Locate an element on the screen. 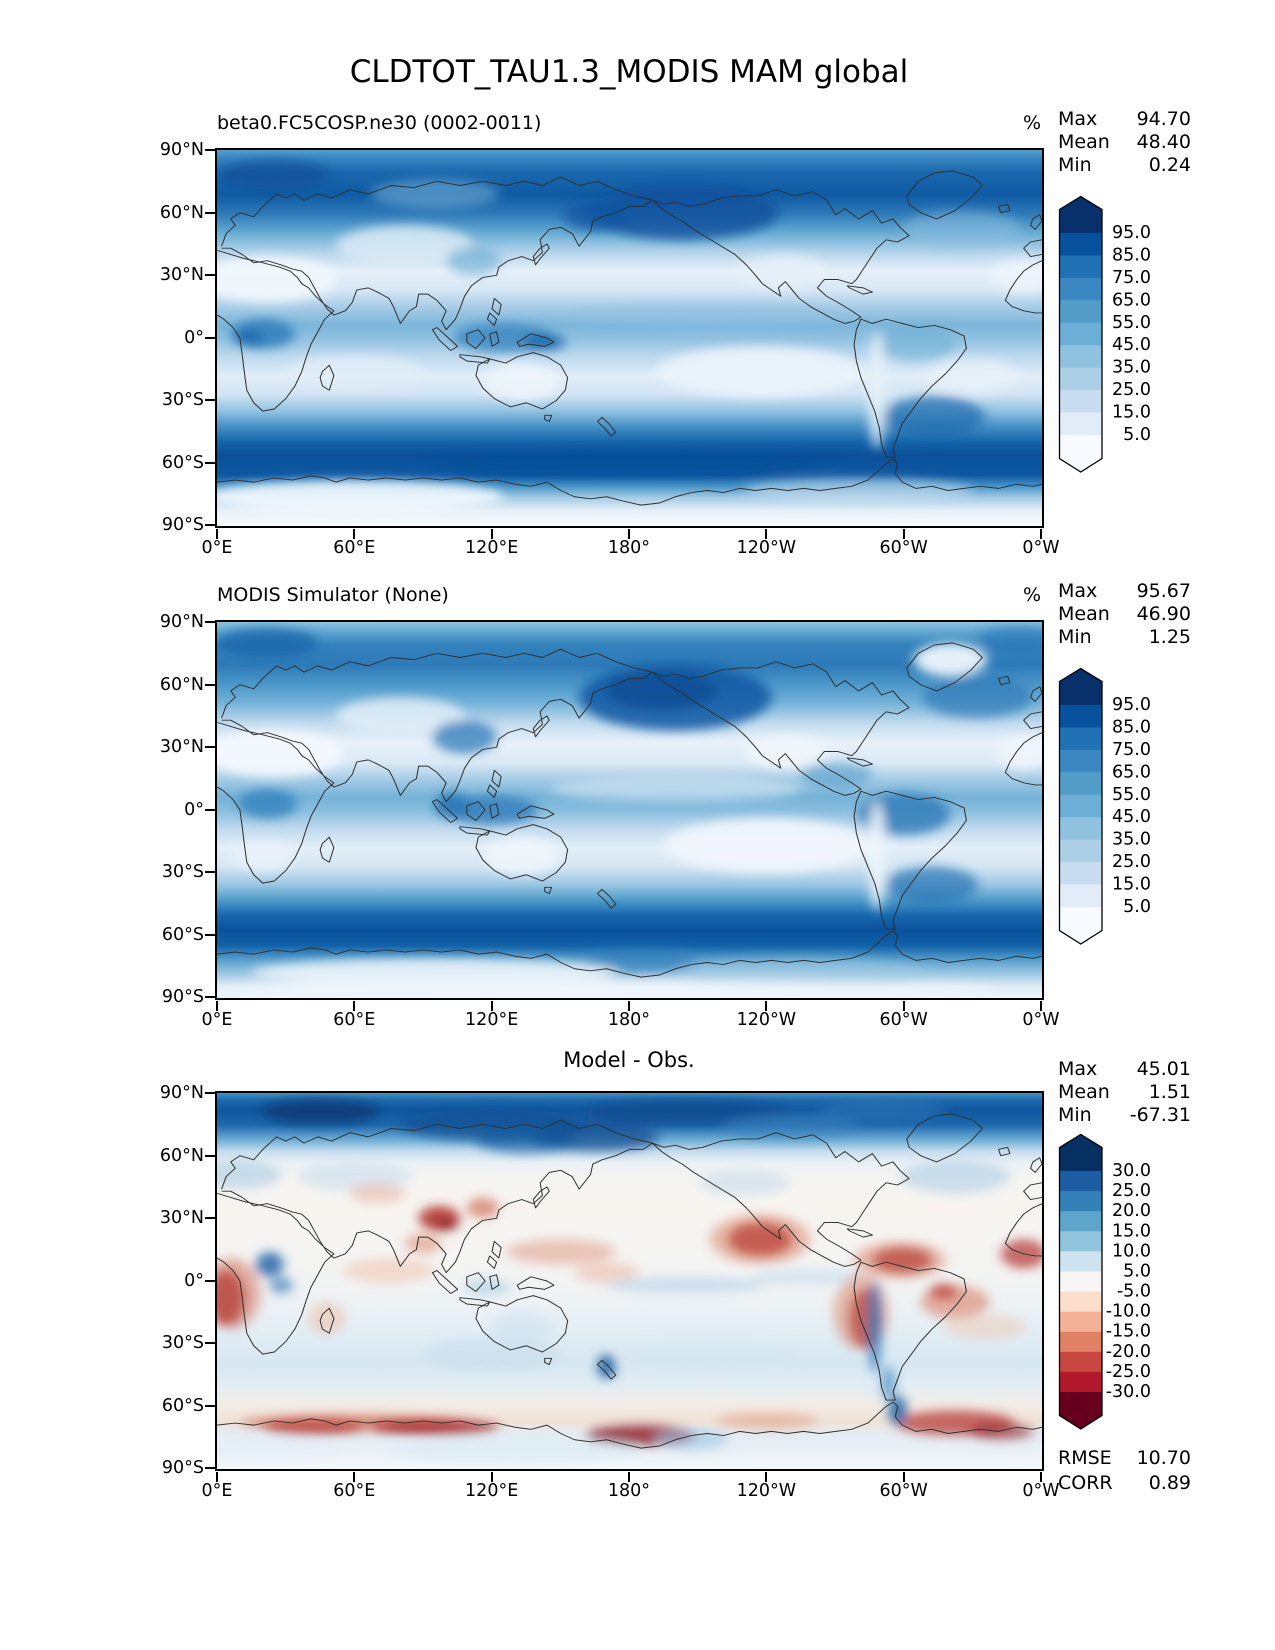 Image resolution: width=1275 pixels, height=1650 pixels. map-model-contour-plot is located at coordinates (629, 337).